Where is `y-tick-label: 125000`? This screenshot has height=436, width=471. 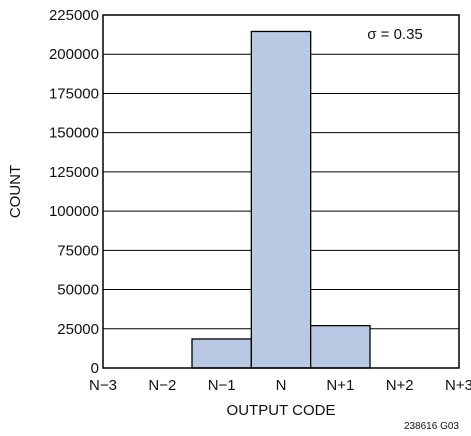 y-tick-label: 125000 is located at coordinates (74, 172).